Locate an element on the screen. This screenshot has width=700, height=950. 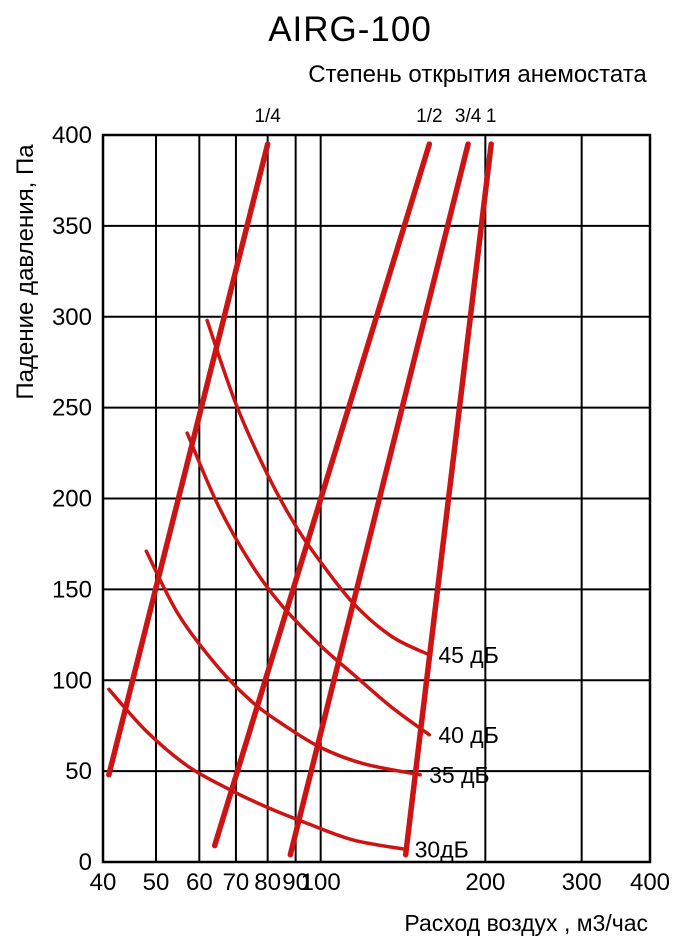
x-tick-label: 70 is located at coordinates (236, 882).